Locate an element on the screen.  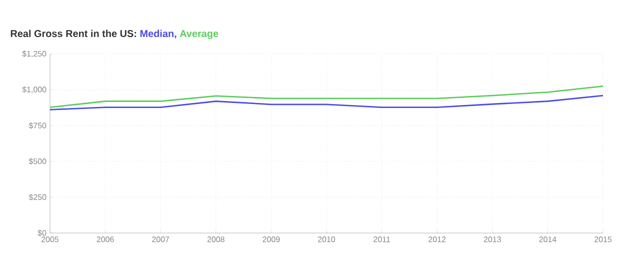
chart-title: Real Gross Rent in the US: is located at coordinates (73, 34).